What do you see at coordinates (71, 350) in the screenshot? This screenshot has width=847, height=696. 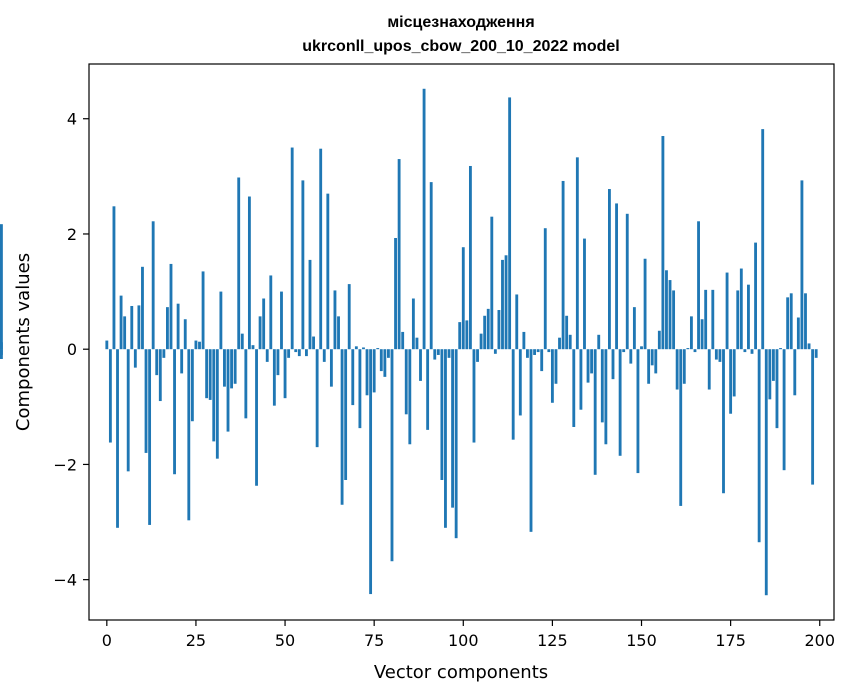 I see `y-axis-ticks: −4 −2 0 2 4` at bounding box center [71, 350].